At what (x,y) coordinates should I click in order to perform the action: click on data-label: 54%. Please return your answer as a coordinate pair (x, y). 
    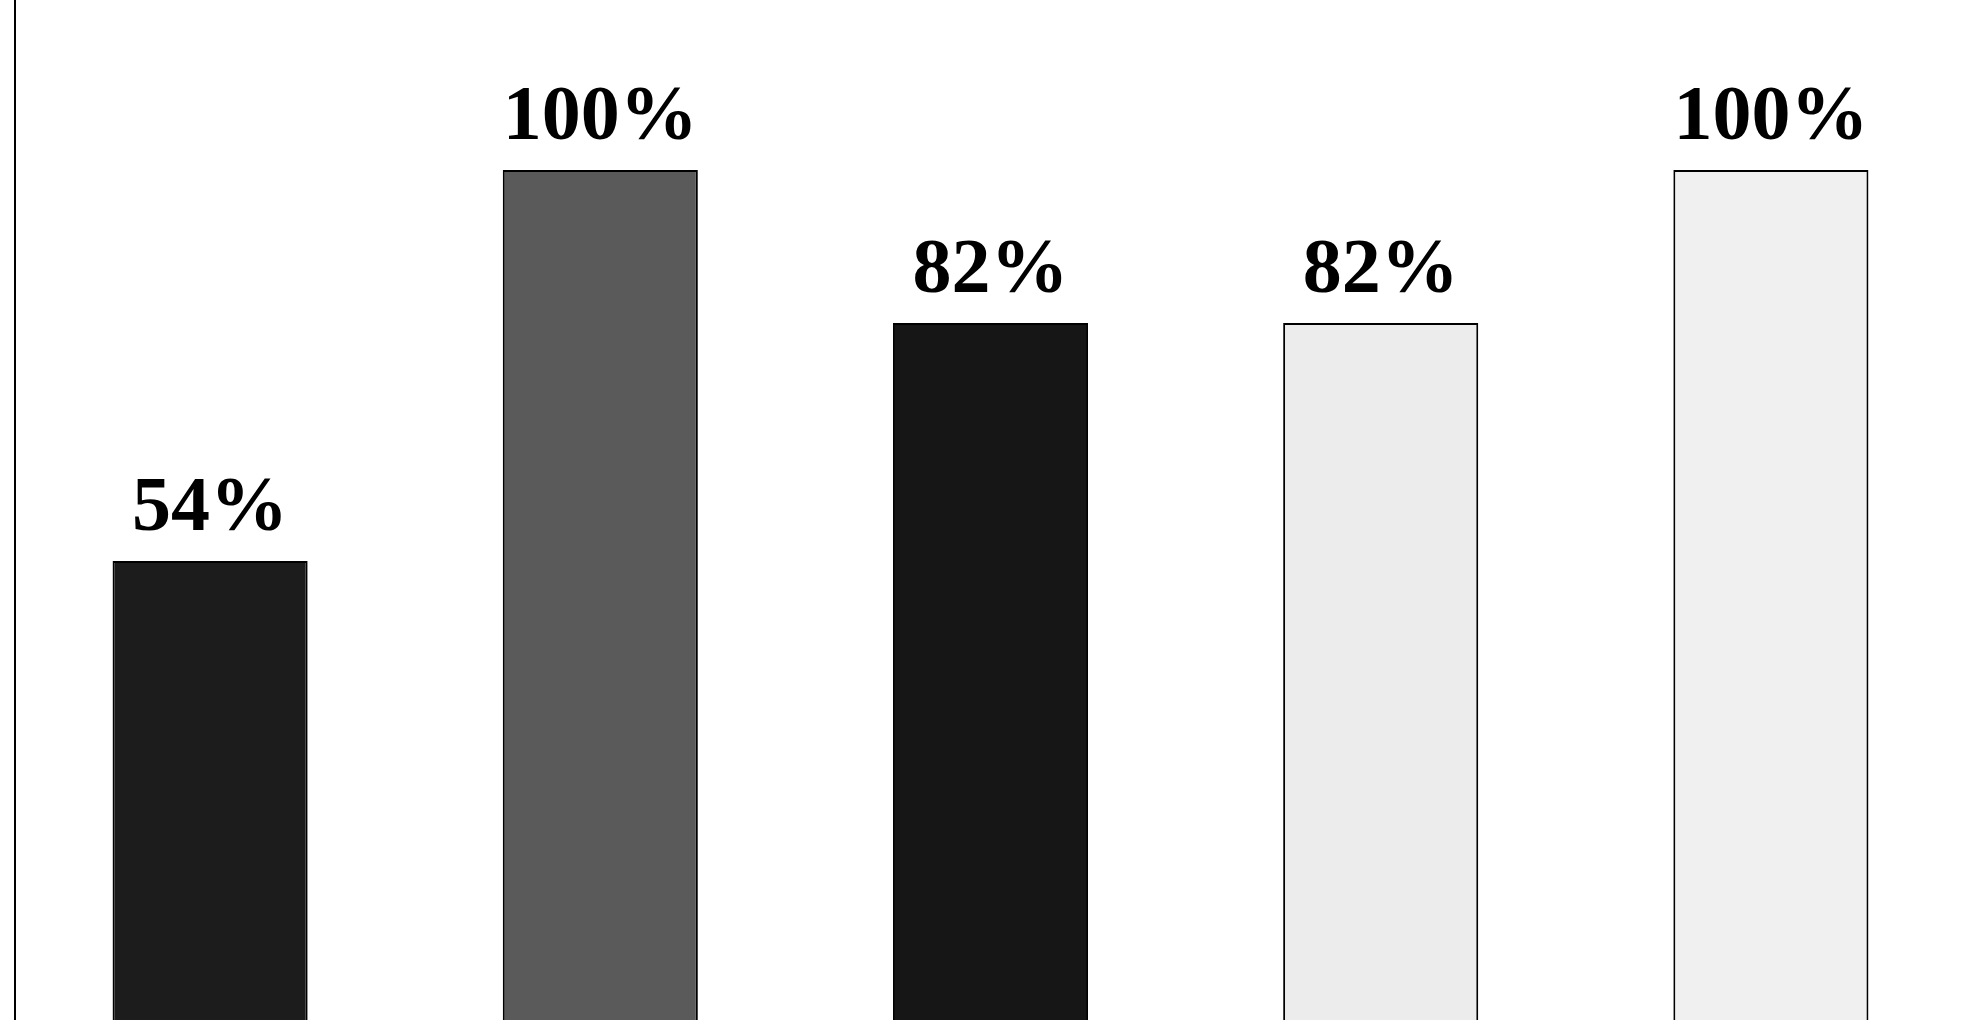
    Looking at the image, I should click on (210, 504).